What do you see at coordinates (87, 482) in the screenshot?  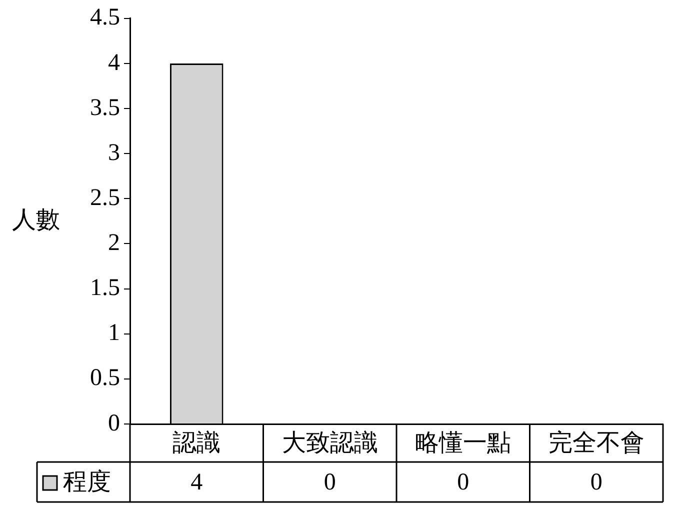 I see `legend-label: 程度` at bounding box center [87, 482].